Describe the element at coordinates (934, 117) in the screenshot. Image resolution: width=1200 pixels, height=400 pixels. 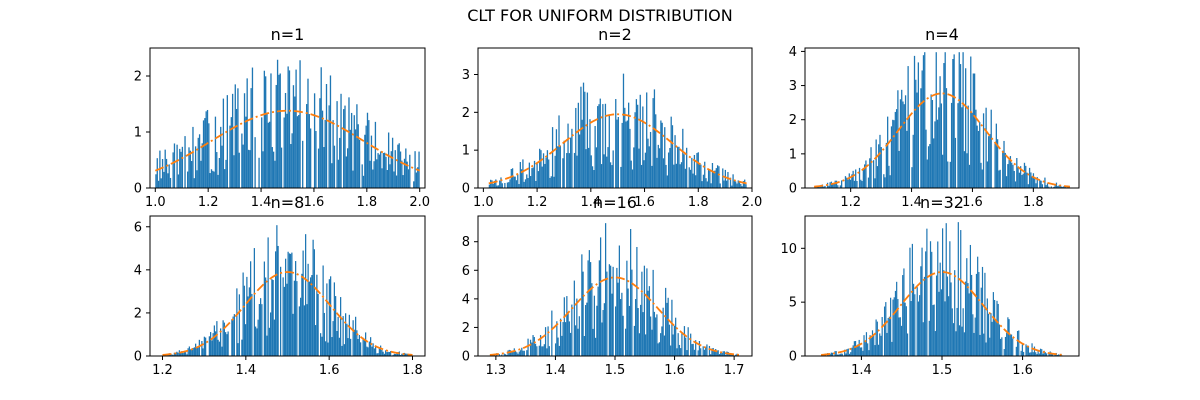
I see `panel-n4: 1.2 1.4 1.6 1.8 0 1 2 3 4 n=4` at that location.